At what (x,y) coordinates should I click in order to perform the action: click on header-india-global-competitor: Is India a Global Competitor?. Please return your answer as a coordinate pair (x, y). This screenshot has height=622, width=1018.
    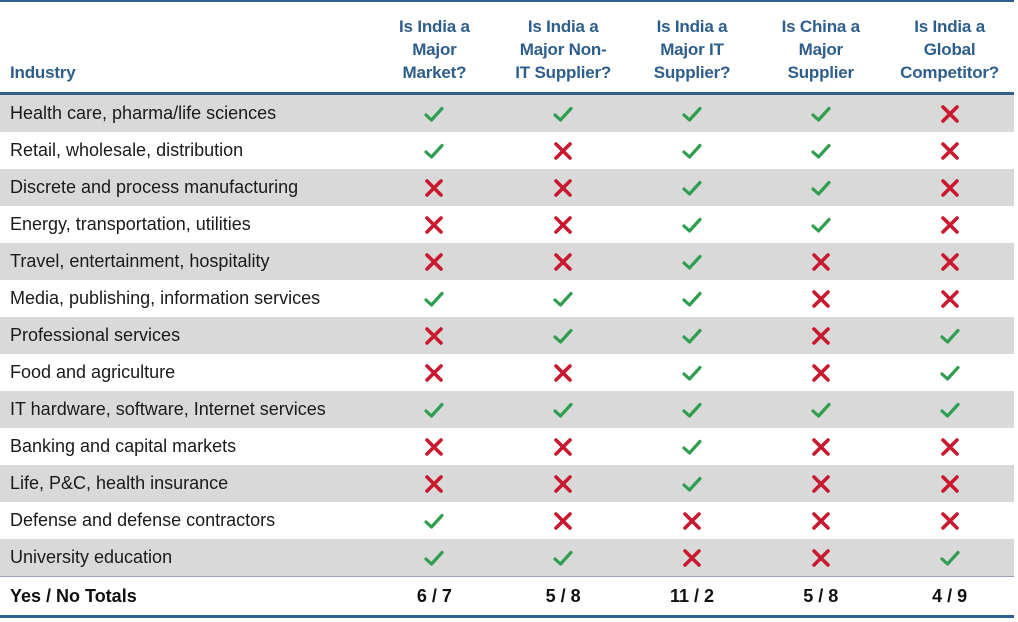
    Looking at the image, I should click on (949, 47).